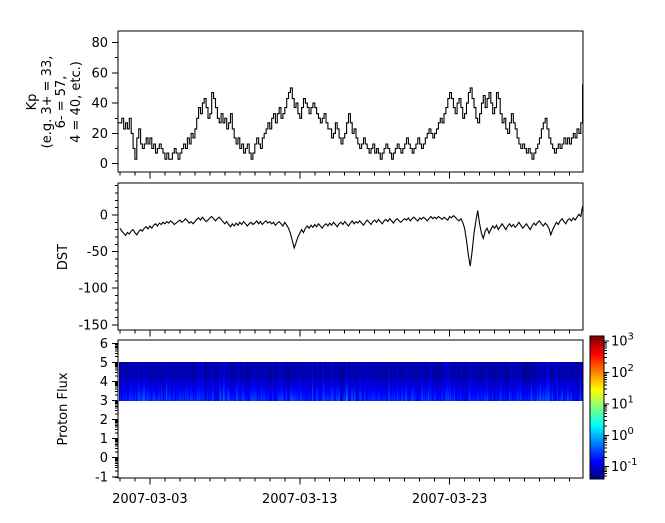 The image size is (665, 523). What do you see at coordinates (63, 409) in the screenshot?
I see `proton-flux-axis-label: Proton Flux` at bounding box center [63, 409].